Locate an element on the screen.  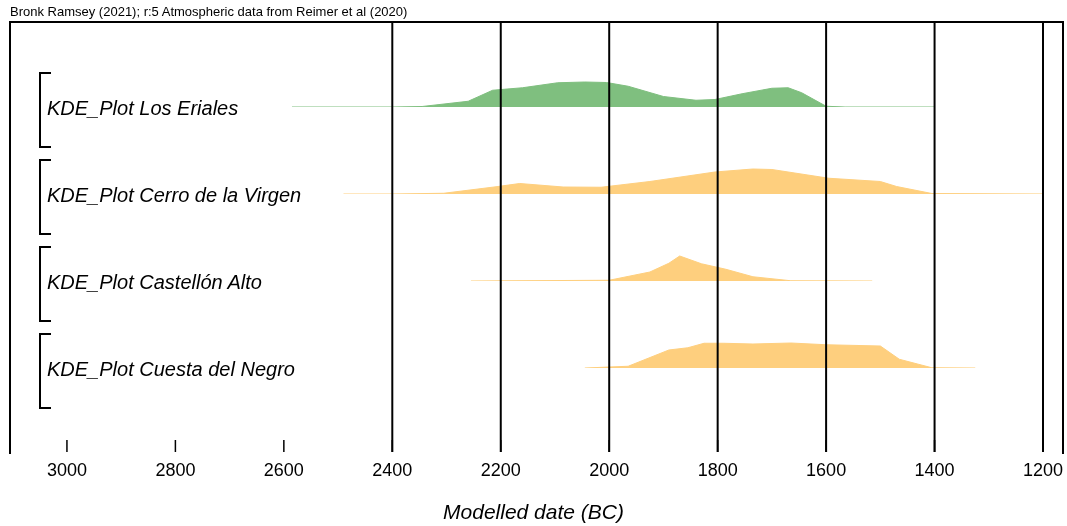
text: KDE_Plot Los Eriales is located at coordinates (144, 108).